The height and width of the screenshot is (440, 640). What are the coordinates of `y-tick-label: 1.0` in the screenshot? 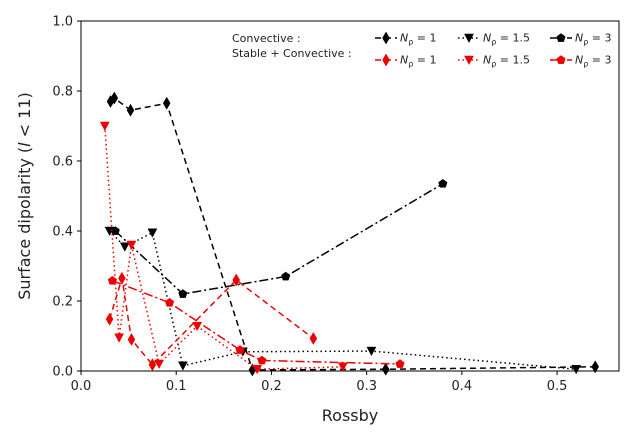 It's located at (62, 22).